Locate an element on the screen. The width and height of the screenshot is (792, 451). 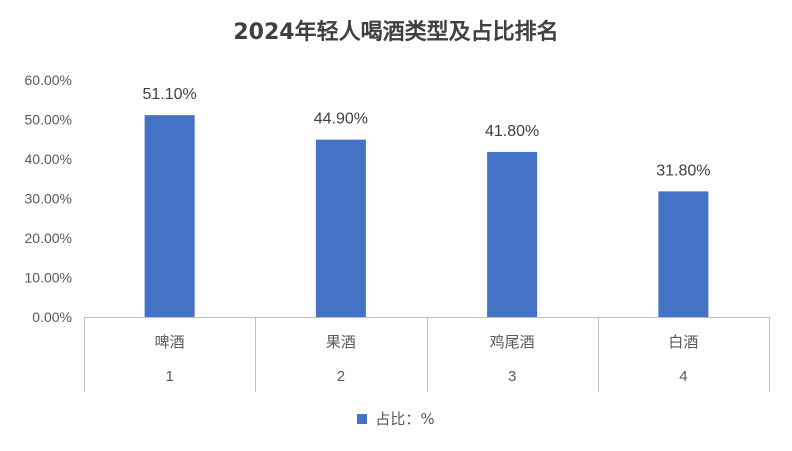
y-tick-label: 60.00% is located at coordinates (48, 80).